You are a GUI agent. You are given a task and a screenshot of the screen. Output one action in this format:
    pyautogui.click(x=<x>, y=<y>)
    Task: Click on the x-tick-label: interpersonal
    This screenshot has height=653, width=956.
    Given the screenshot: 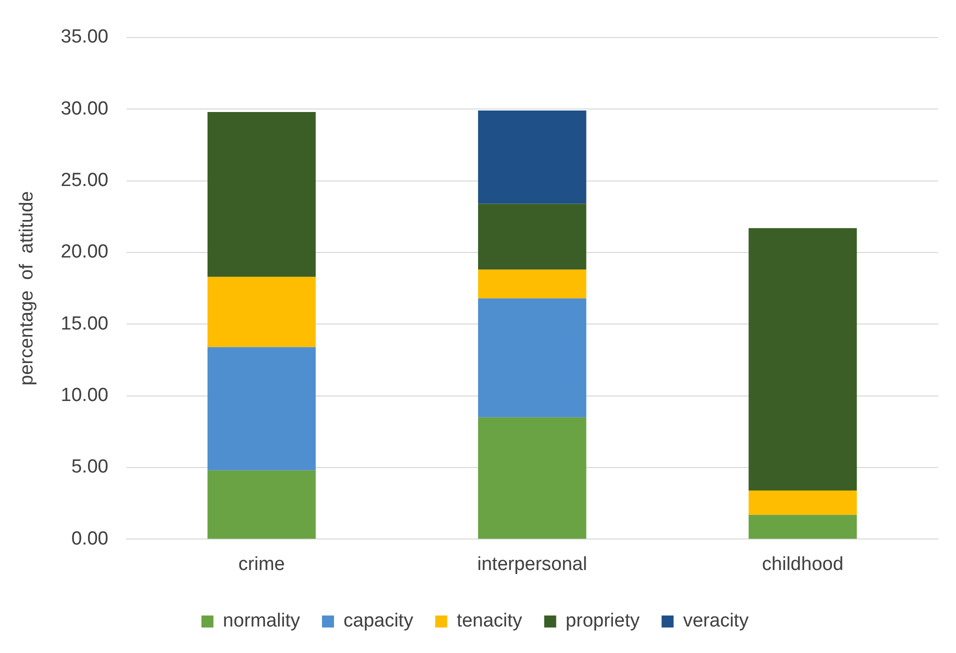 What is the action you would take?
    pyautogui.click(x=532, y=564)
    